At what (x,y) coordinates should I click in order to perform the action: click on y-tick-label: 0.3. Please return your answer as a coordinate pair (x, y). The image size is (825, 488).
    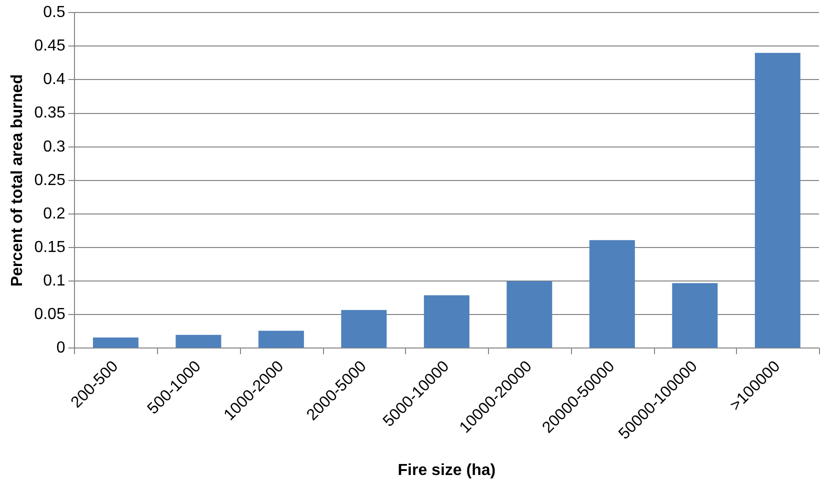
    Looking at the image, I should click on (54, 147).